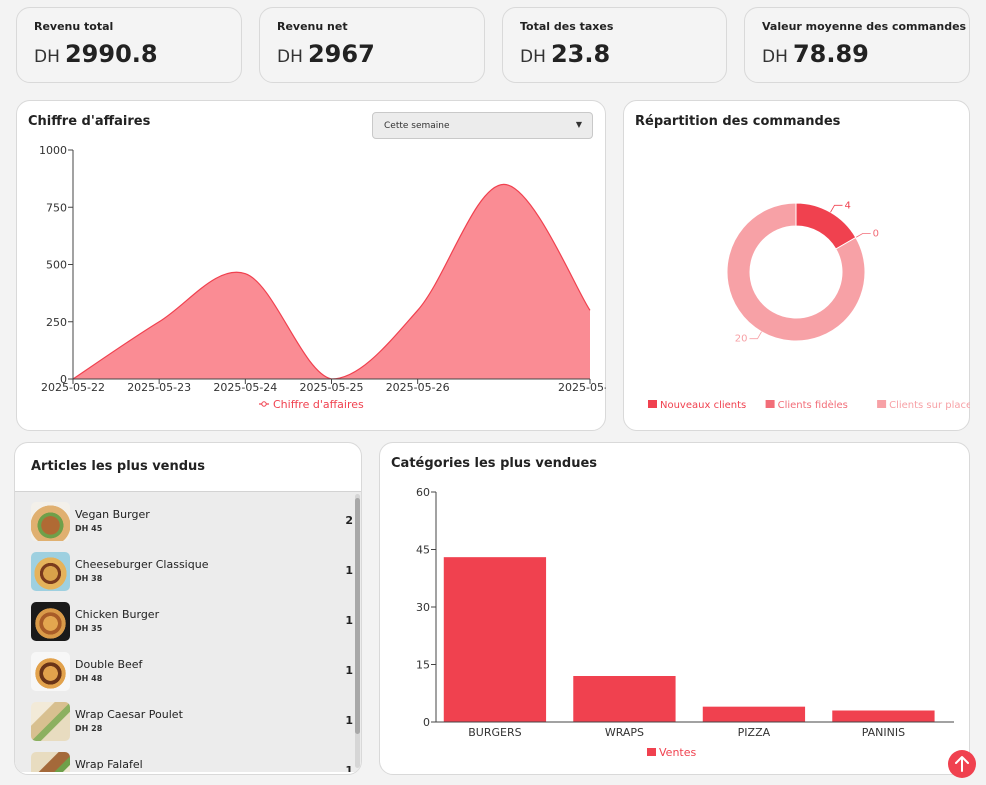 The image size is (986, 785). What do you see at coordinates (73, 387) in the screenshot?
I see `x-tick-label: 2025-05-22` at bounding box center [73, 387].